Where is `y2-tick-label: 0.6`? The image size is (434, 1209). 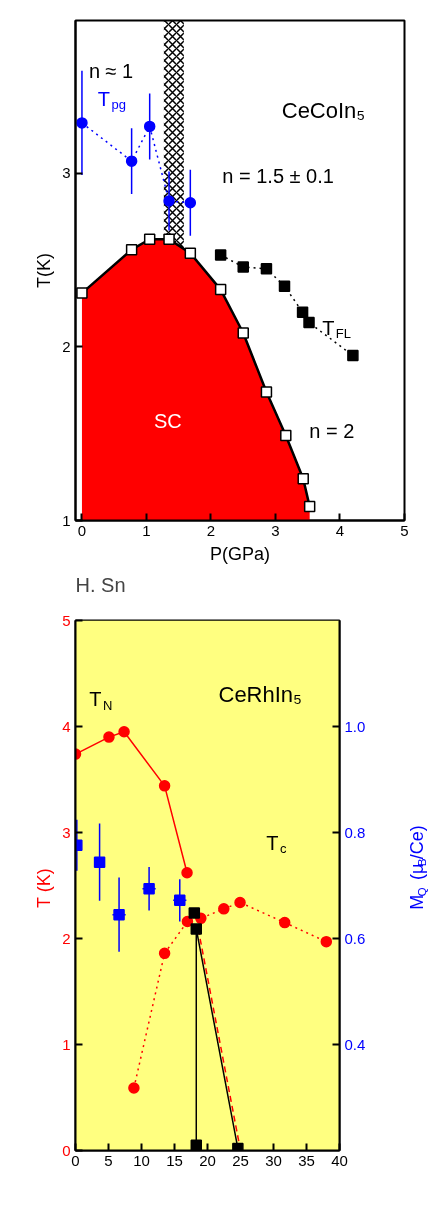
y2-tick-label: 0.6 is located at coordinates (355, 938).